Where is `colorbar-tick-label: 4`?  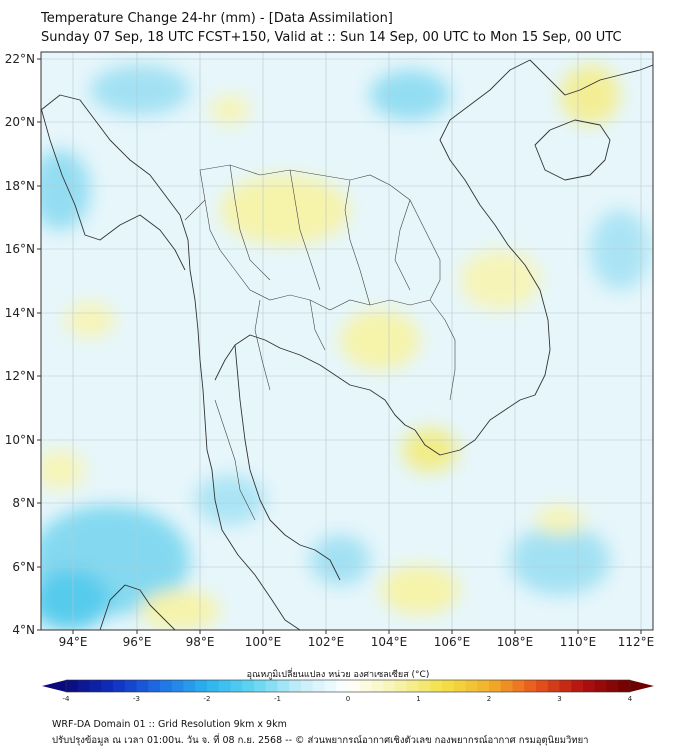
colorbar-tick-label: 4 is located at coordinates (630, 699).